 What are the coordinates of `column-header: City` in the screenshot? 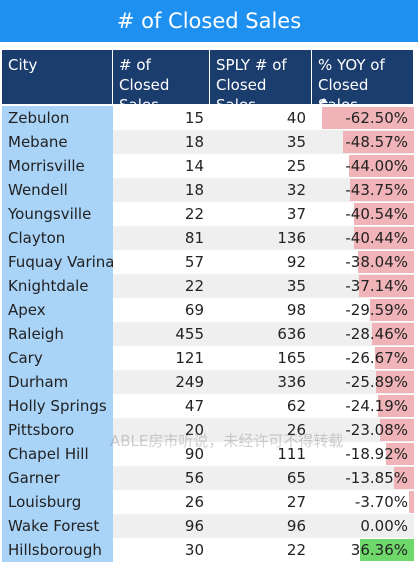 It's located at (57, 77).